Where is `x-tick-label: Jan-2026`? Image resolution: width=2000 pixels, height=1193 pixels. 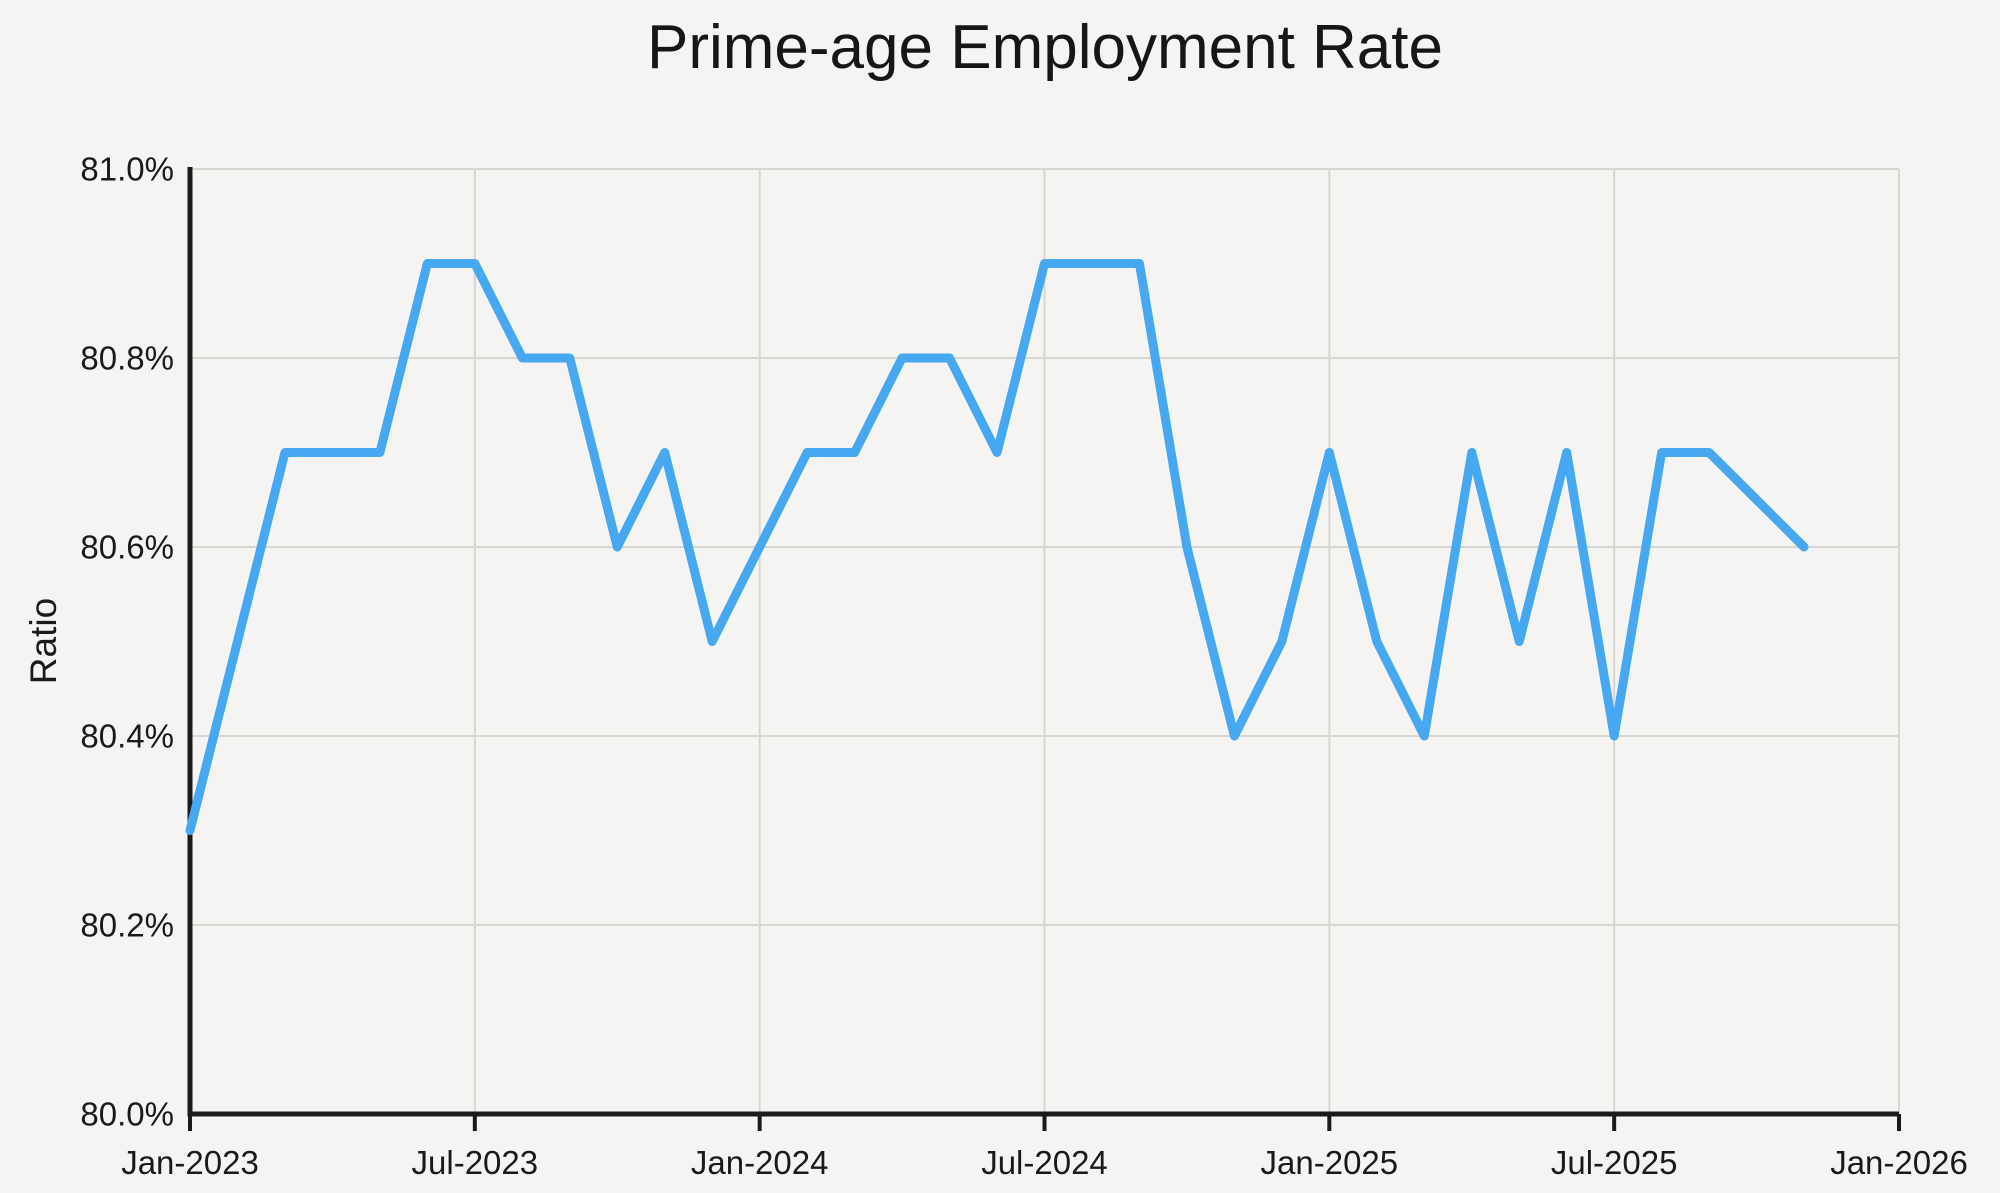 x-tick-label: Jan-2026 is located at coordinates (1899, 1162).